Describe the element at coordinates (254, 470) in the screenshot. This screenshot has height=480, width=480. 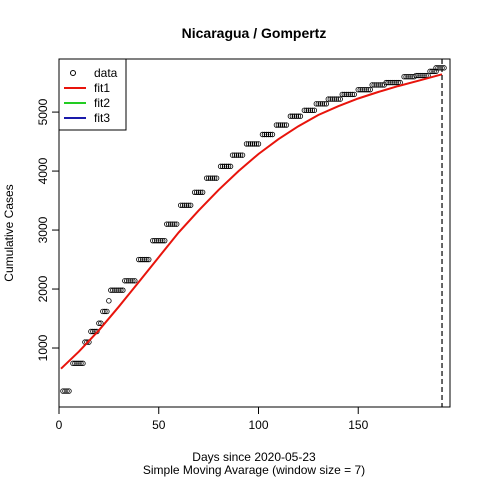
I see `chart-subtitle: Simple Moving Avarage (window size = 7)` at that location.